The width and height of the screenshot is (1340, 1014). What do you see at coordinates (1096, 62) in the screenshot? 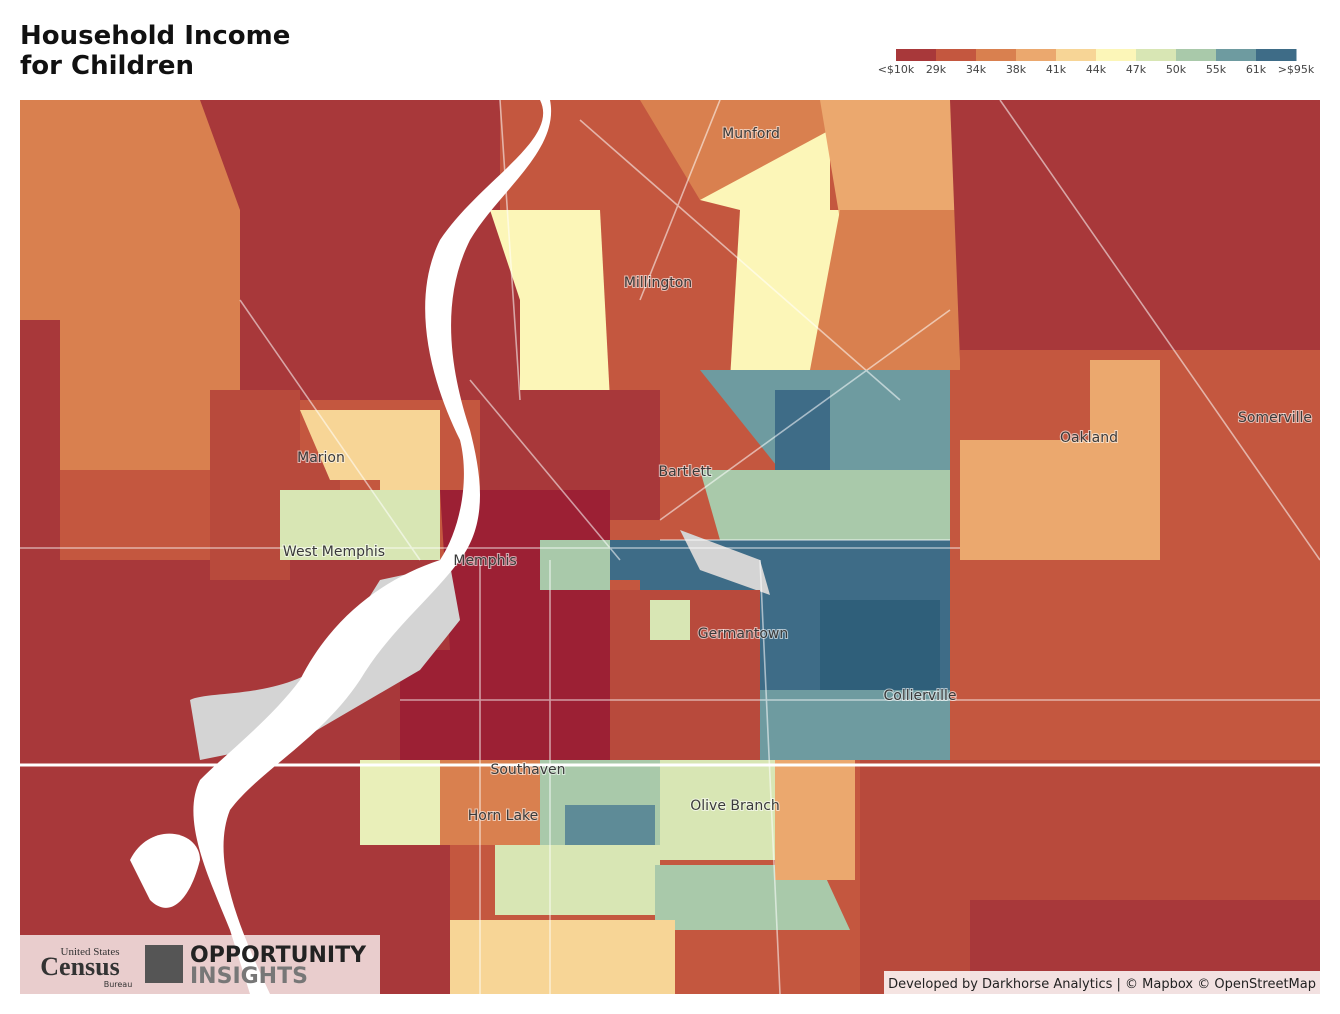
I see `legend: <$10k 29k 34k 38k 41k 44k 47k 50k 55k 61k >$95k` at bounding box center [1096, 62].